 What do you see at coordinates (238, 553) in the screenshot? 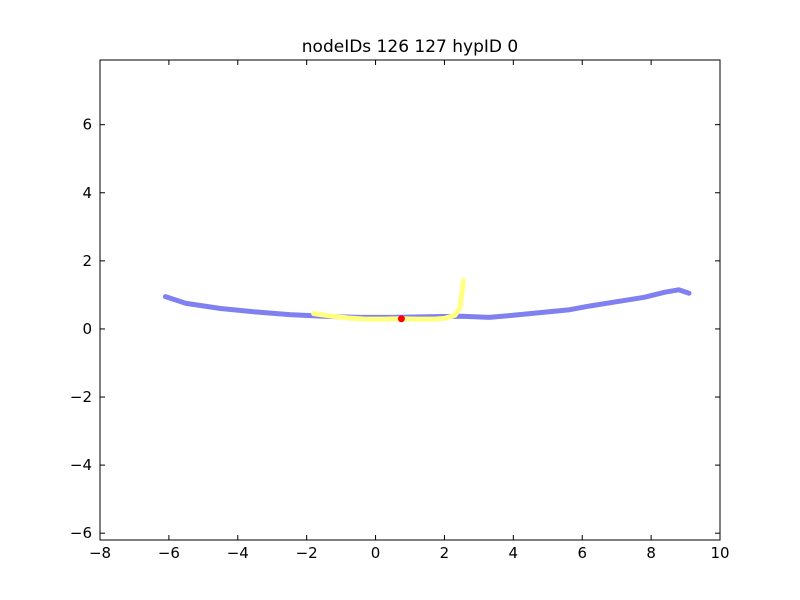
I see `x-tick-label: −4` at bounding box center [238, 553].